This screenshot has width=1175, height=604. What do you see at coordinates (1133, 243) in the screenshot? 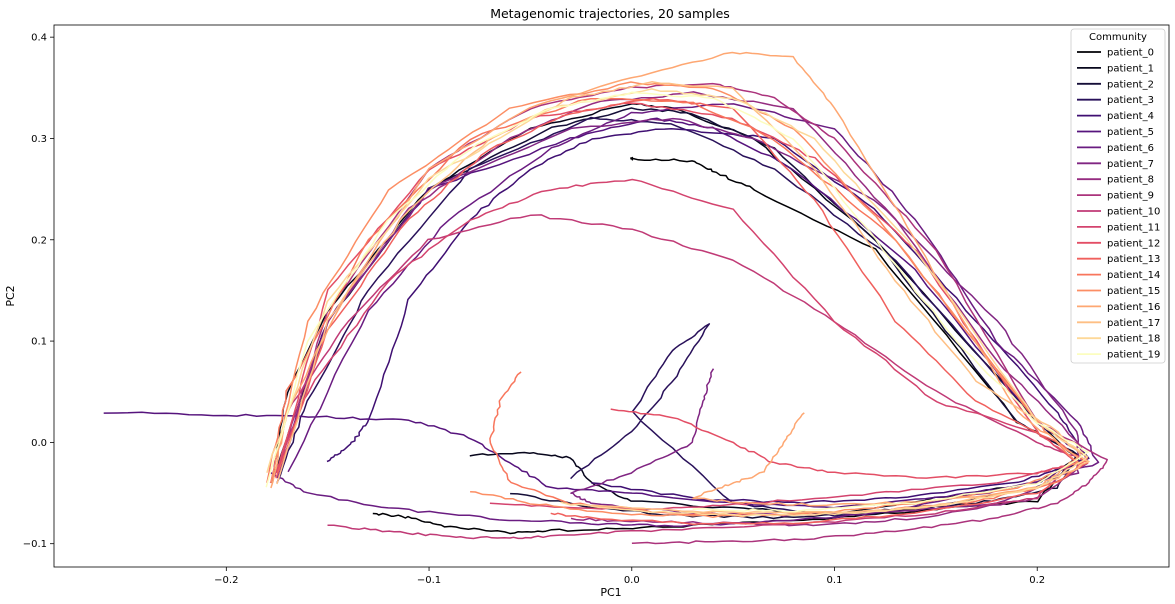
I see `legend-label-patient_12: patient_12` at bounding box center [1133, 243].